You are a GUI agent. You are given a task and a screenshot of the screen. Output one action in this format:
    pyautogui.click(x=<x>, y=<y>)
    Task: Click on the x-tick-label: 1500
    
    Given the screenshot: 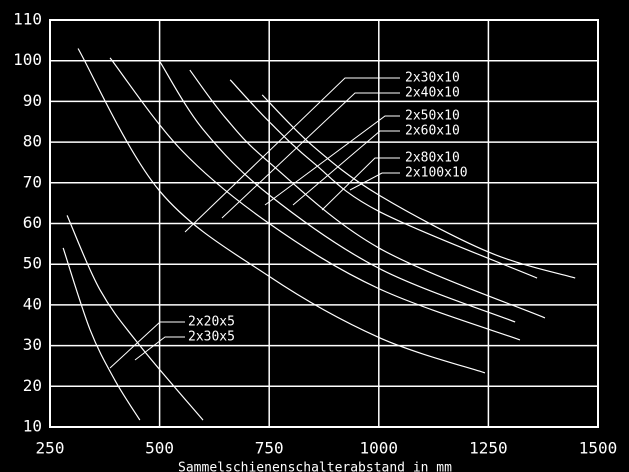 What is the action you would take?
    pyautogui.click(x=598, y=448)
    